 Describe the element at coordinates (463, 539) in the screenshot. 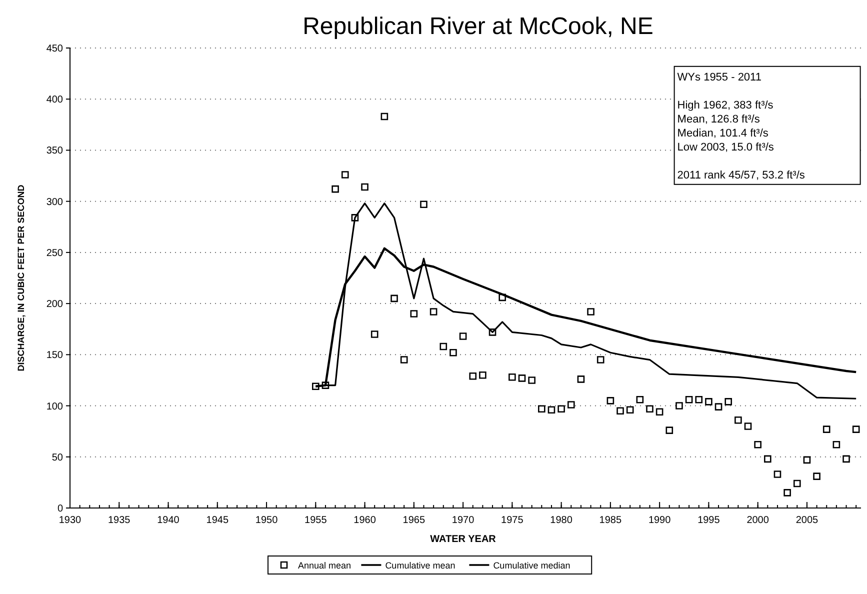

I see `x-axis-title: WATER YEAR` at that location.